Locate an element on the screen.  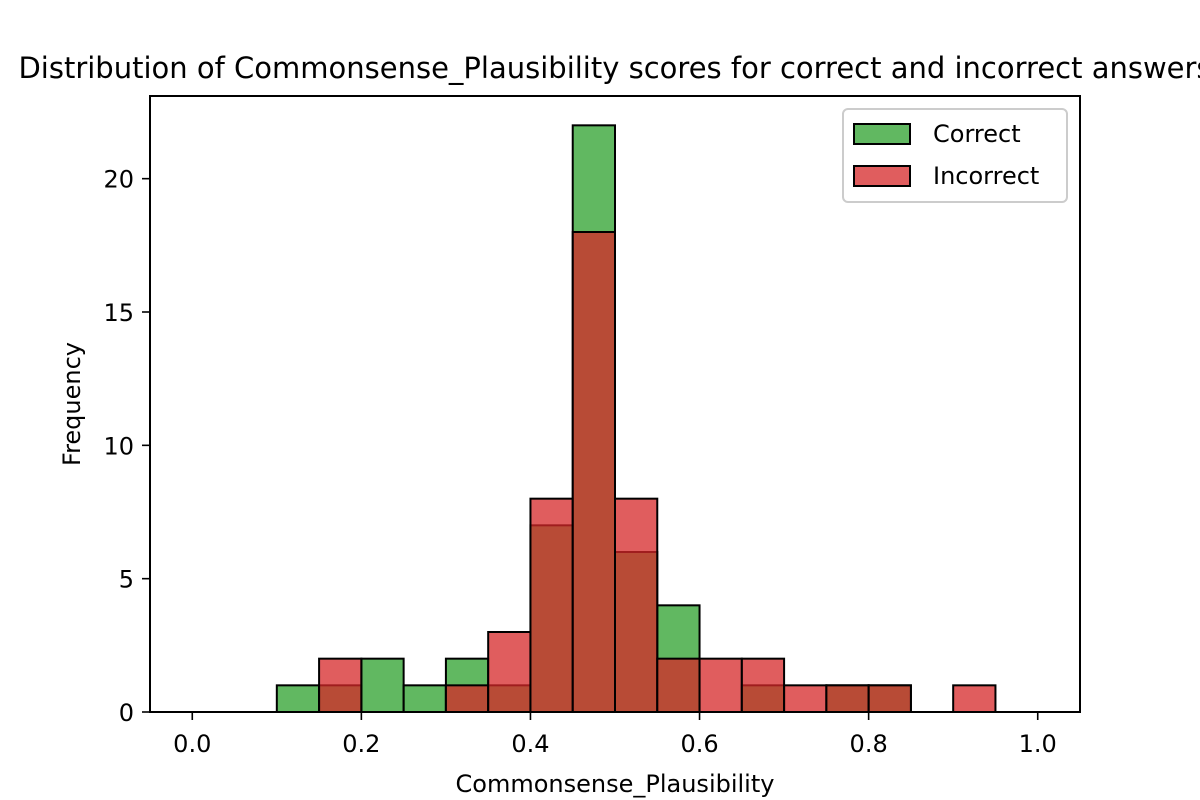
y-axis-ticks: 0 5 10 15 20 is located at coordinates (126, 446).